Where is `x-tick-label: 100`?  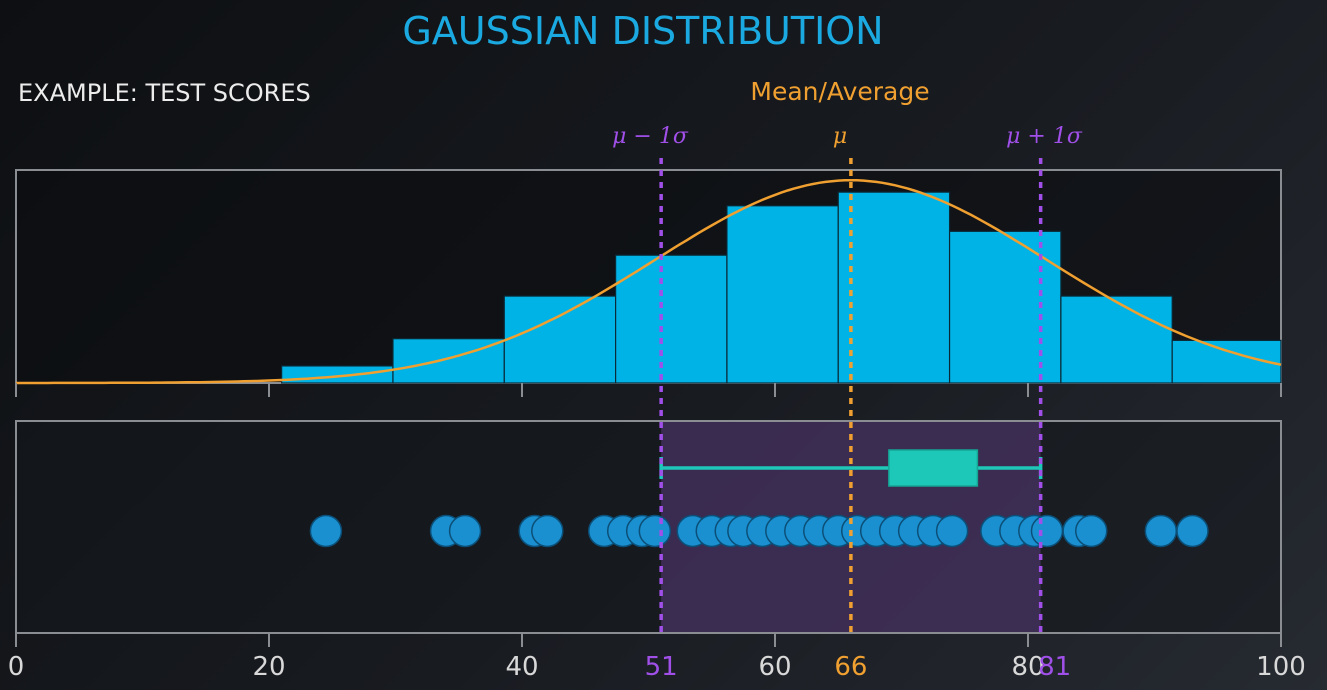
x-tick-label: 100 is located at coordinates (1281, 667).